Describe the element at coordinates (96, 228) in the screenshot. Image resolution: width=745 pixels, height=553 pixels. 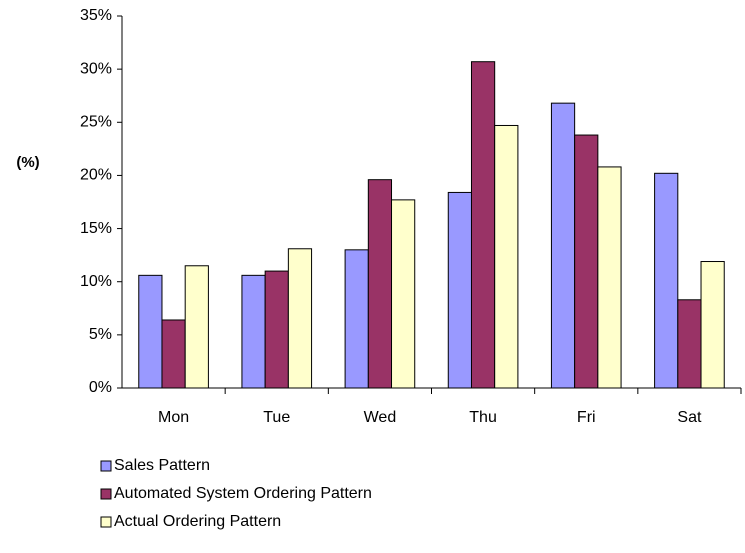
I see `y-tick-label: 15%` at that location.